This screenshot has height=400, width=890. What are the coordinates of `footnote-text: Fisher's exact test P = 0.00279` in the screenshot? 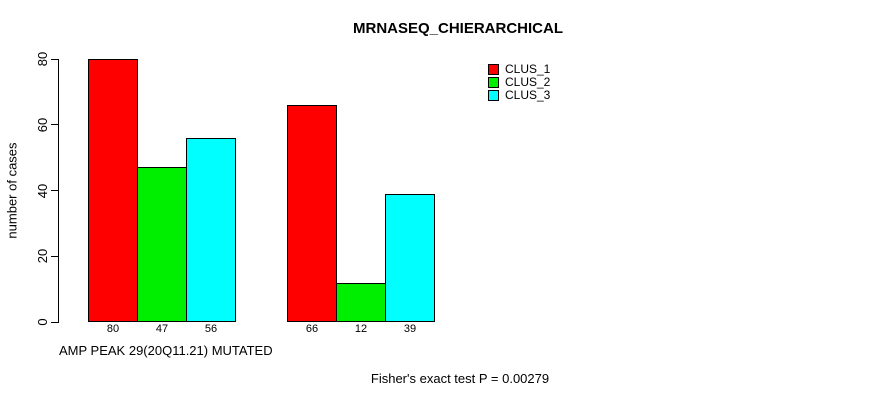 It's located at (460, 378).